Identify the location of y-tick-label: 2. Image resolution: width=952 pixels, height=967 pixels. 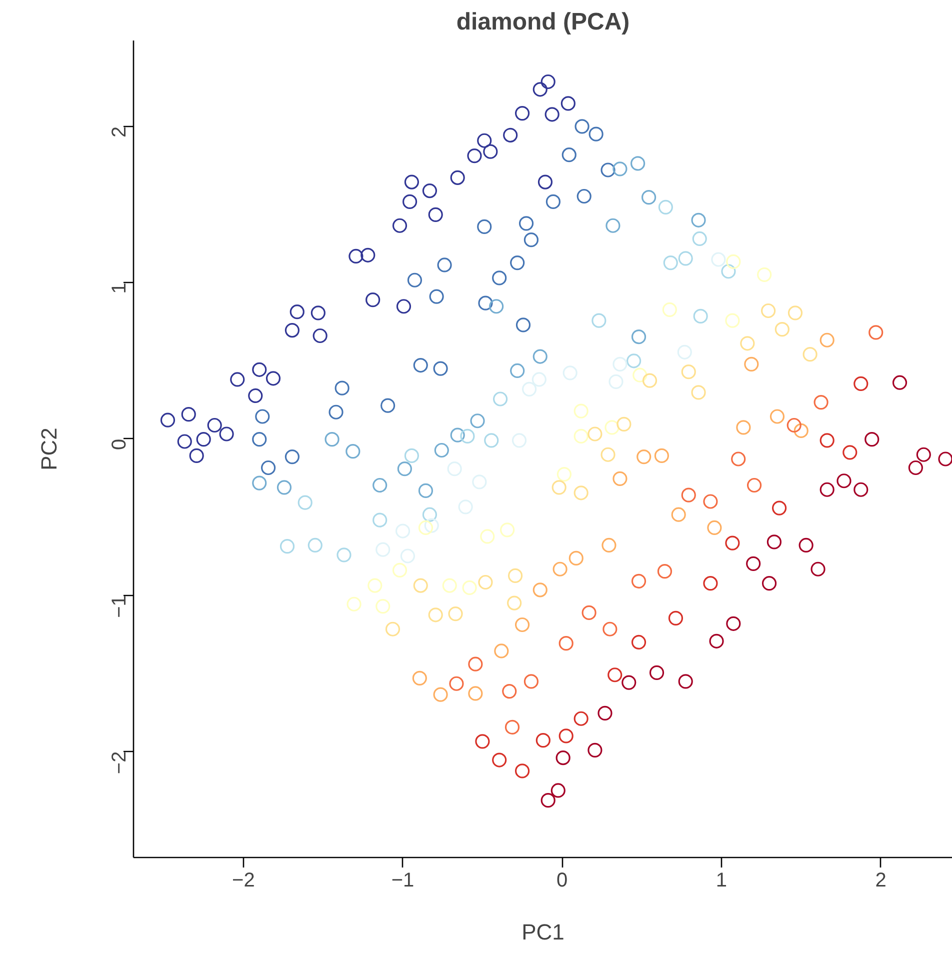
(119, 132).